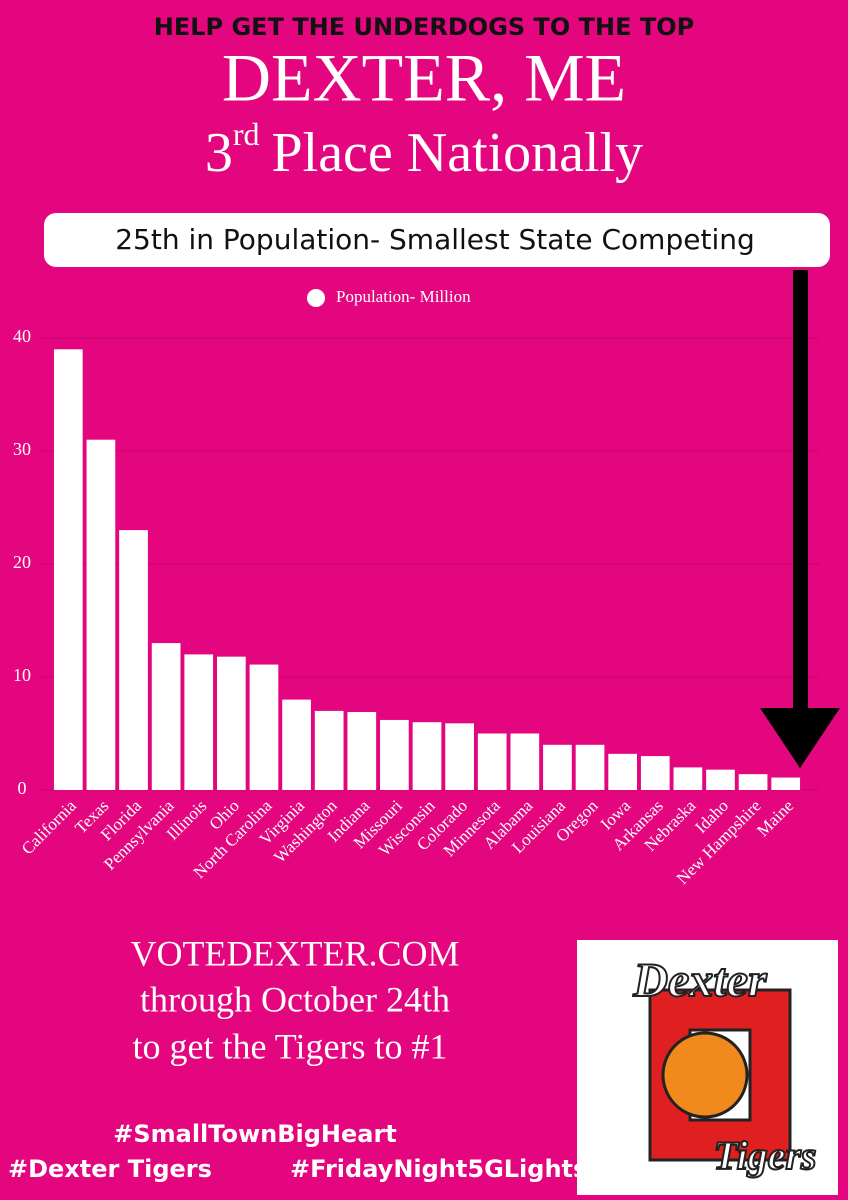  Describe the element at coordinates (705, 1075) in the screenshot. I see `logo-tiger` at that location.